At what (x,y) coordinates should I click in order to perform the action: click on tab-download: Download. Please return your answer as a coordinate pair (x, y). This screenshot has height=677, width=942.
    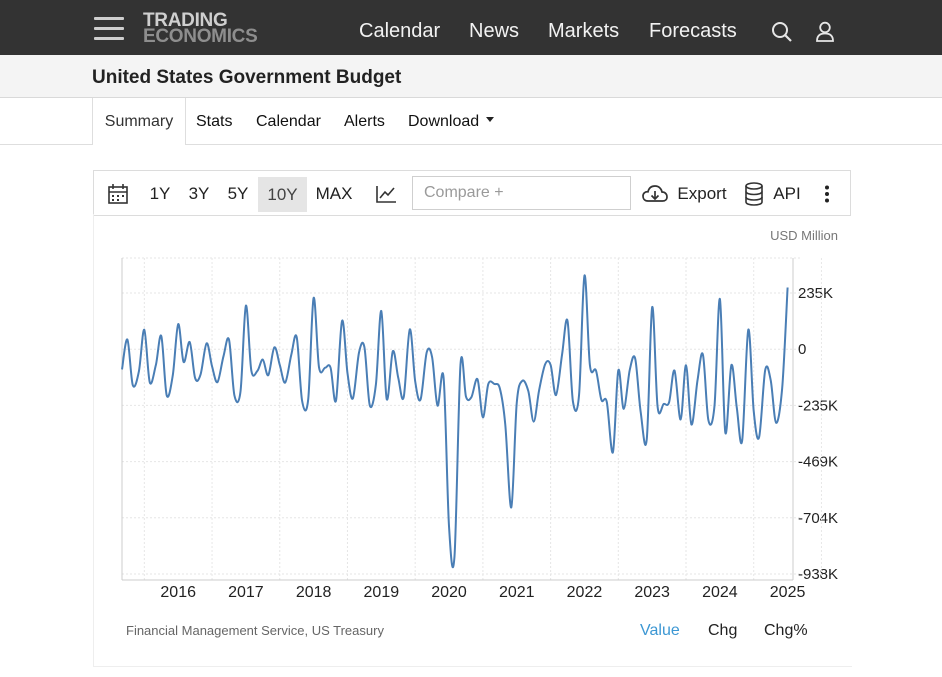
    Looking at the image, I should click on (451, 121).